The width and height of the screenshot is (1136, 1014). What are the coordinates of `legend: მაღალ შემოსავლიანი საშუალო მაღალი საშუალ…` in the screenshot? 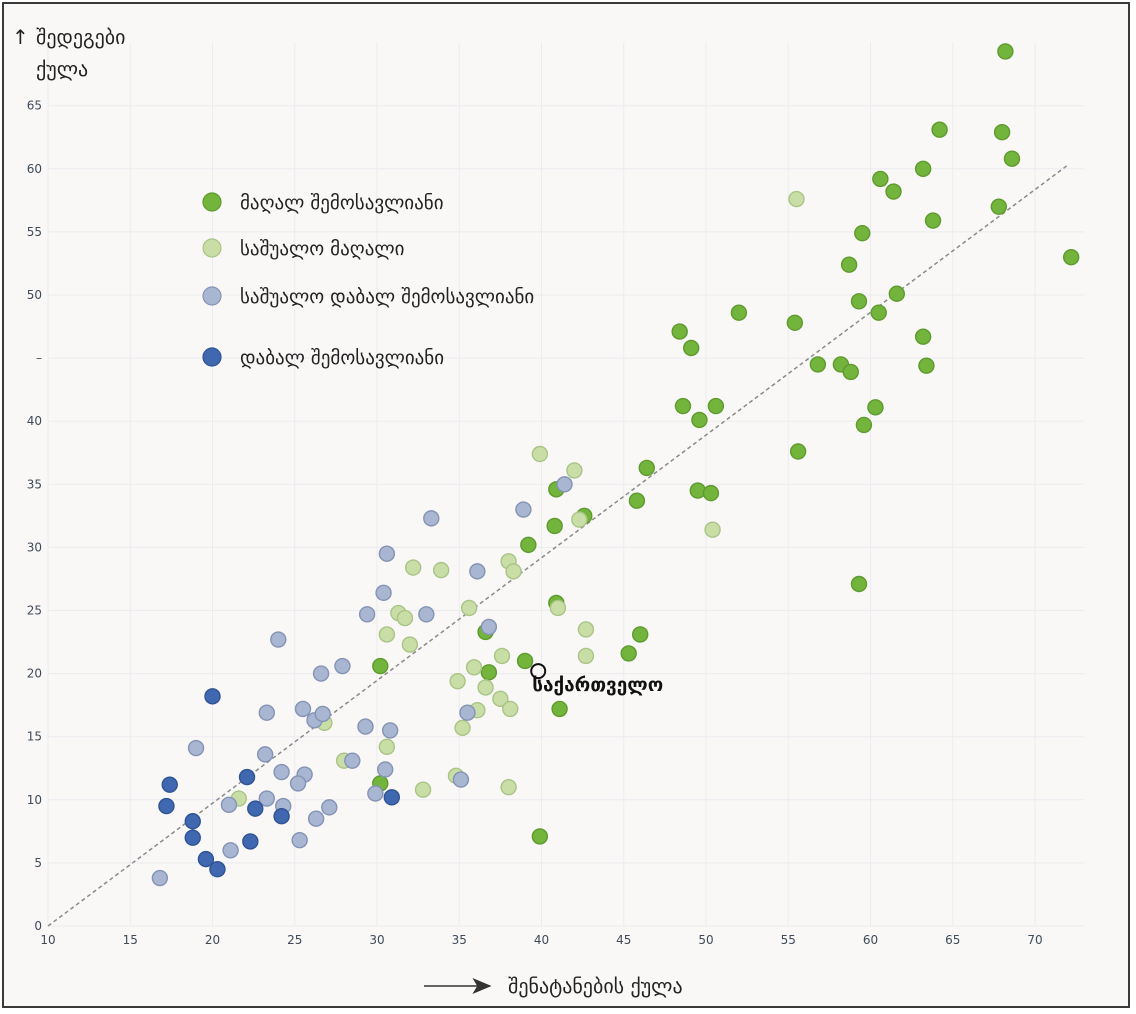 It's located at (368, 280).